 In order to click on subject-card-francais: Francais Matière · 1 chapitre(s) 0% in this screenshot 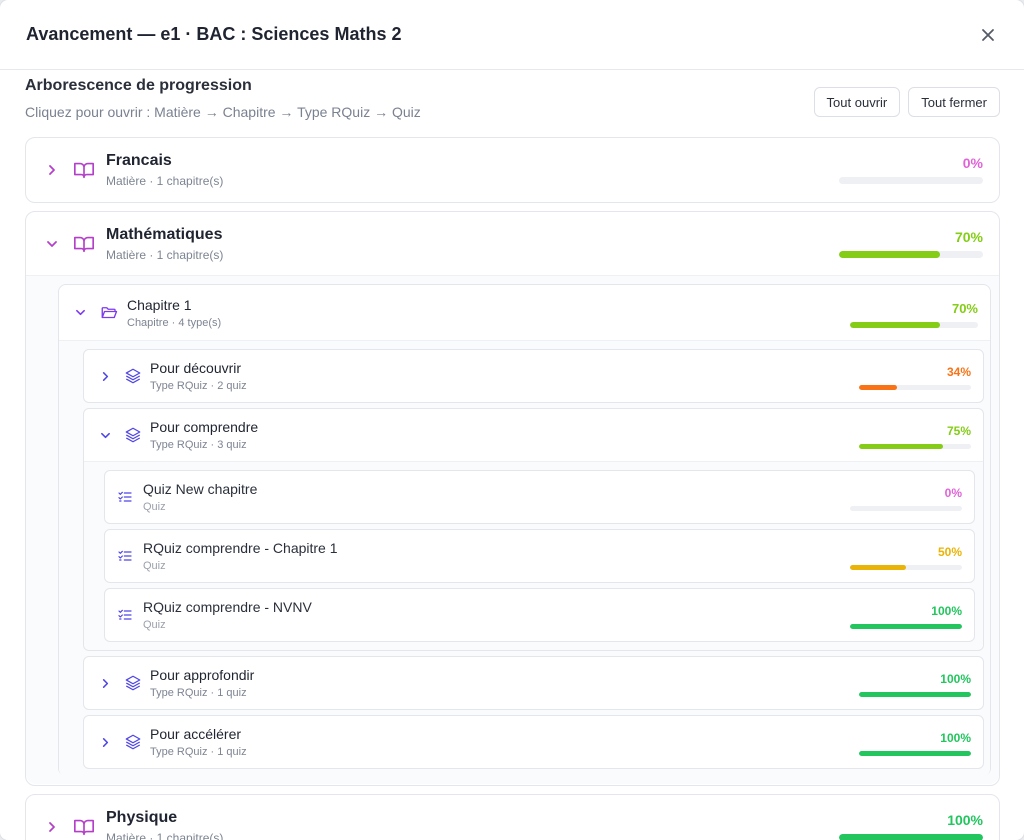, I will do `click(512, 170)`.